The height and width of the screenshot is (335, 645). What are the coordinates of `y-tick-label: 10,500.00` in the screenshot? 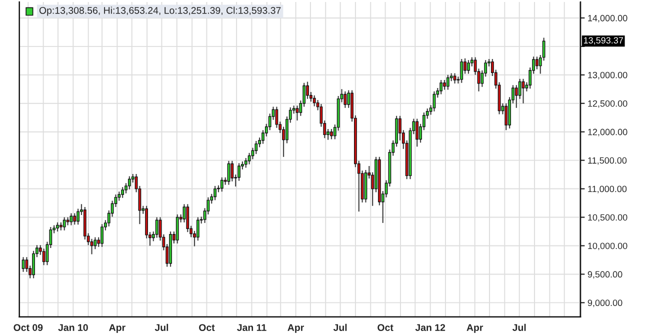 It's located at (608, 218).